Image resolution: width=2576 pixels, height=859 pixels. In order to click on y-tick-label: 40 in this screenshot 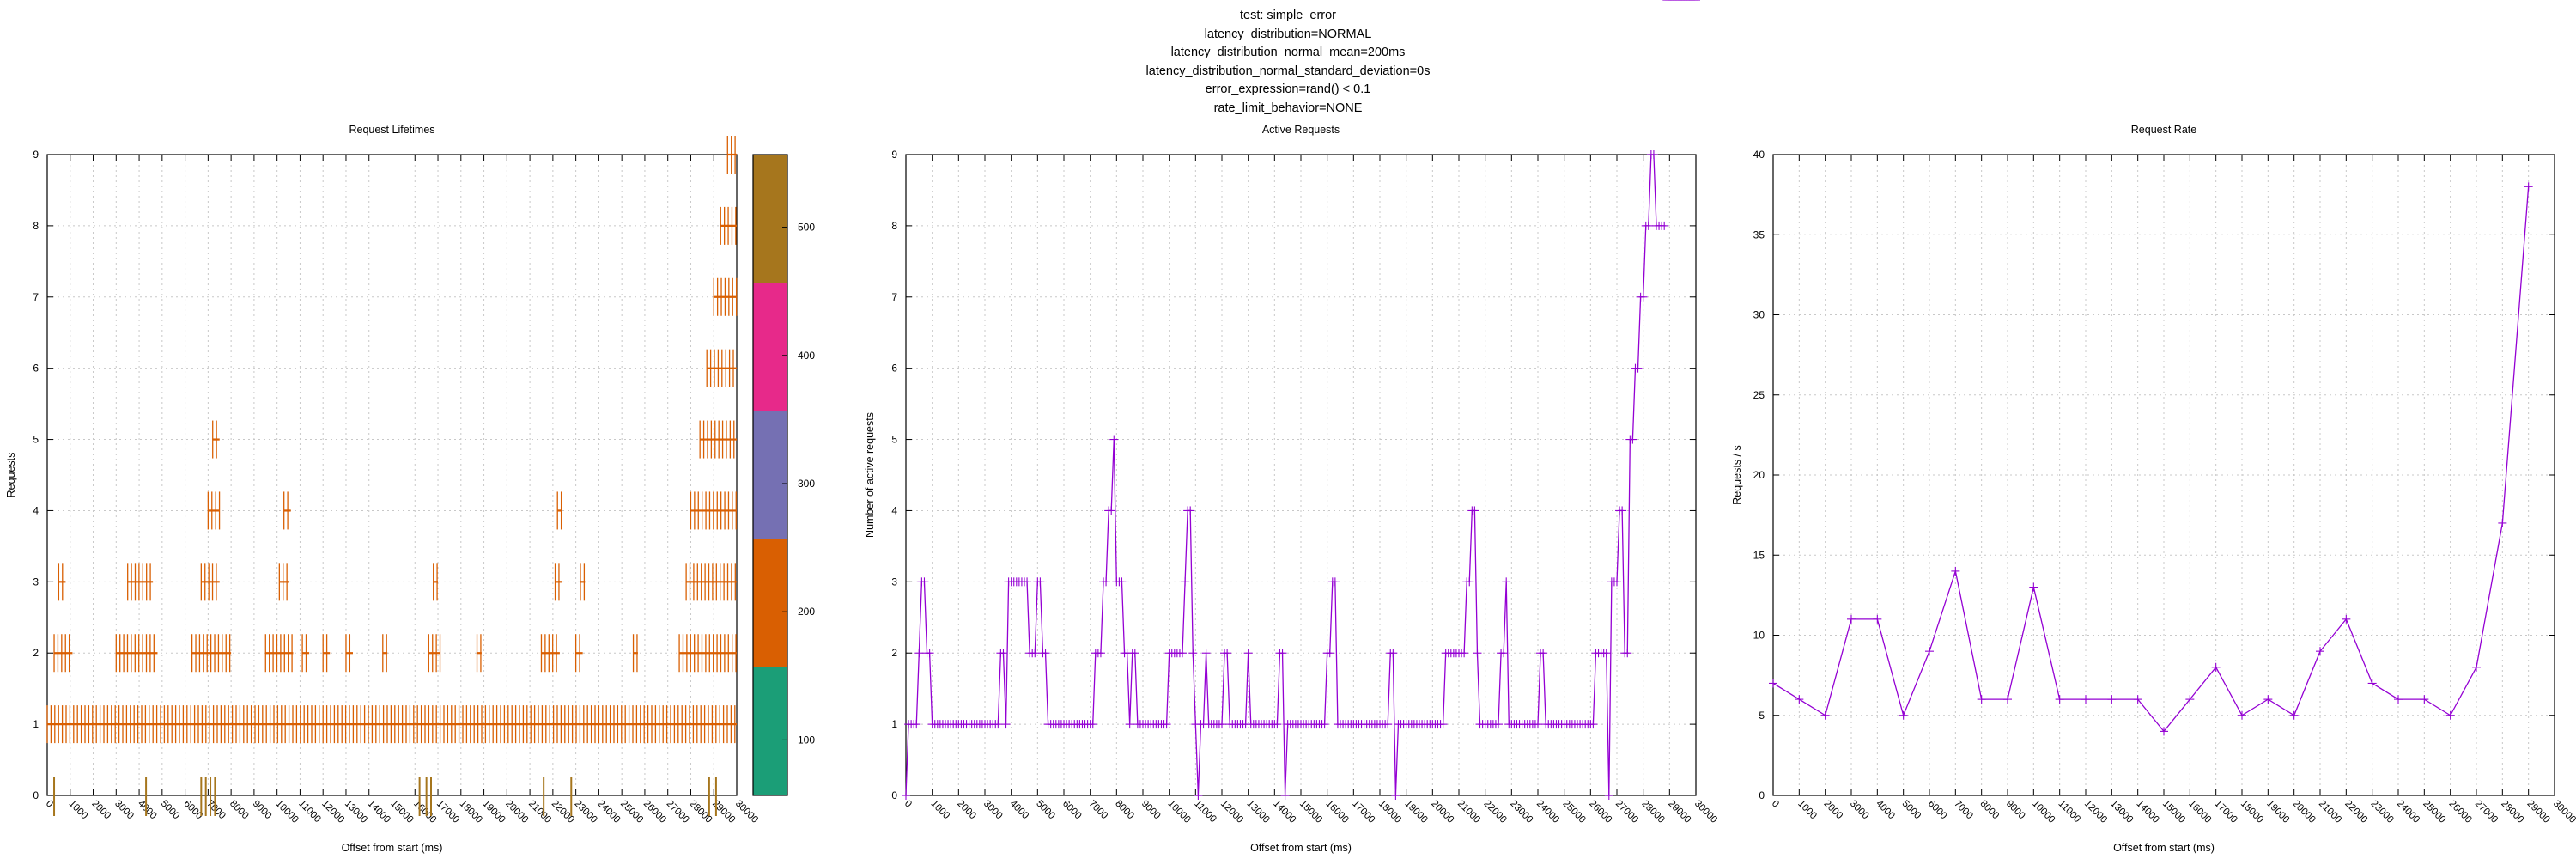, I will do `click(1759, 155)`.